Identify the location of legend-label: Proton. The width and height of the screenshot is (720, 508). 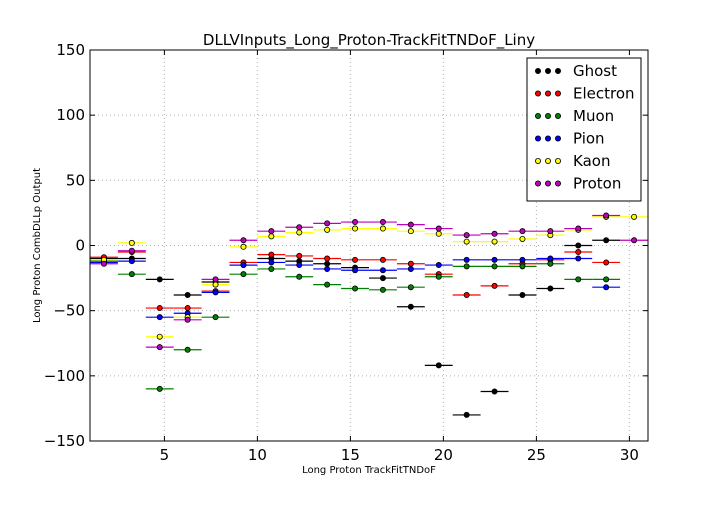
(597, 184).